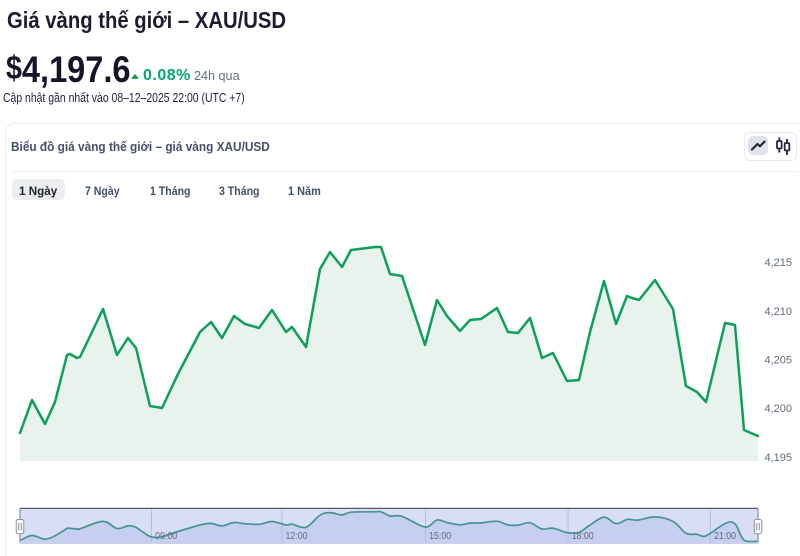 This screenshot has width=800, height=556. I want to click on svg-text: 18:00, so click(583, 536).